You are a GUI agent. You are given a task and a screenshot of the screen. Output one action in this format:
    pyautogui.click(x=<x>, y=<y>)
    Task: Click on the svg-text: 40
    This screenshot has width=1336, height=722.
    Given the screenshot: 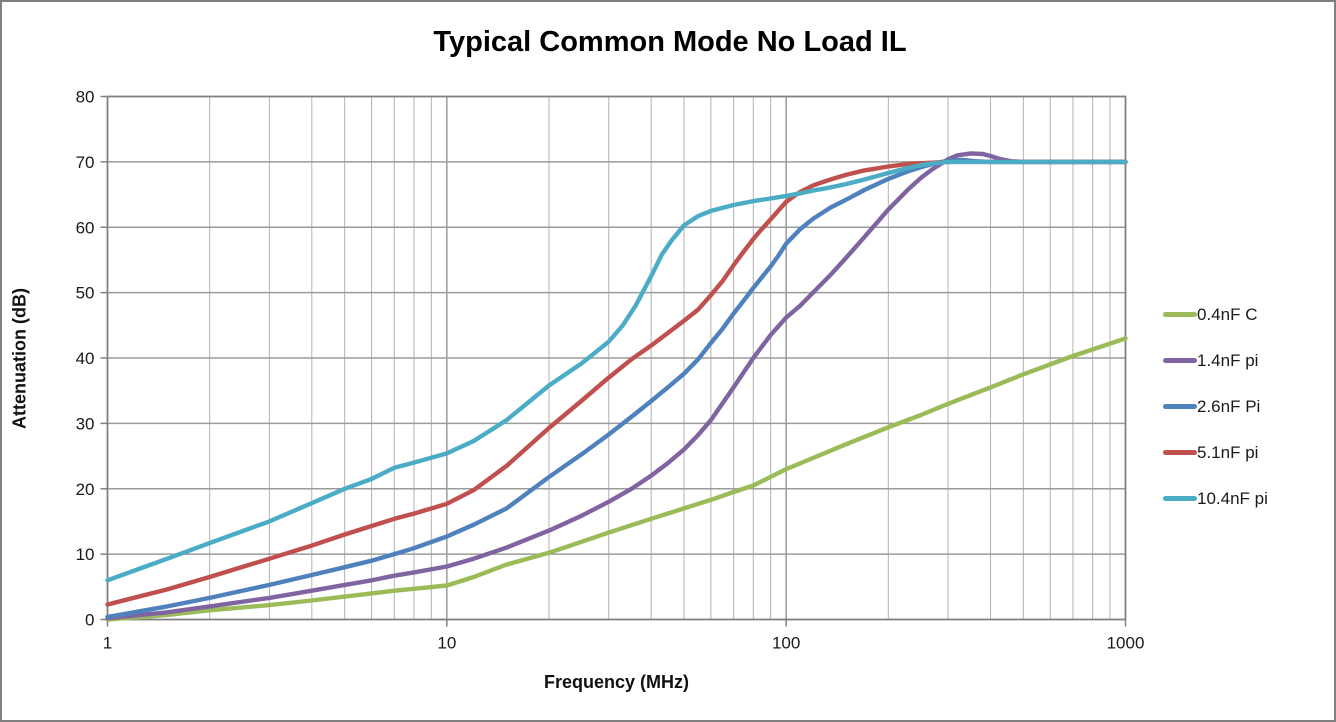 What is the action you would take?
    pyautogui.click(x=85, y=358)
    